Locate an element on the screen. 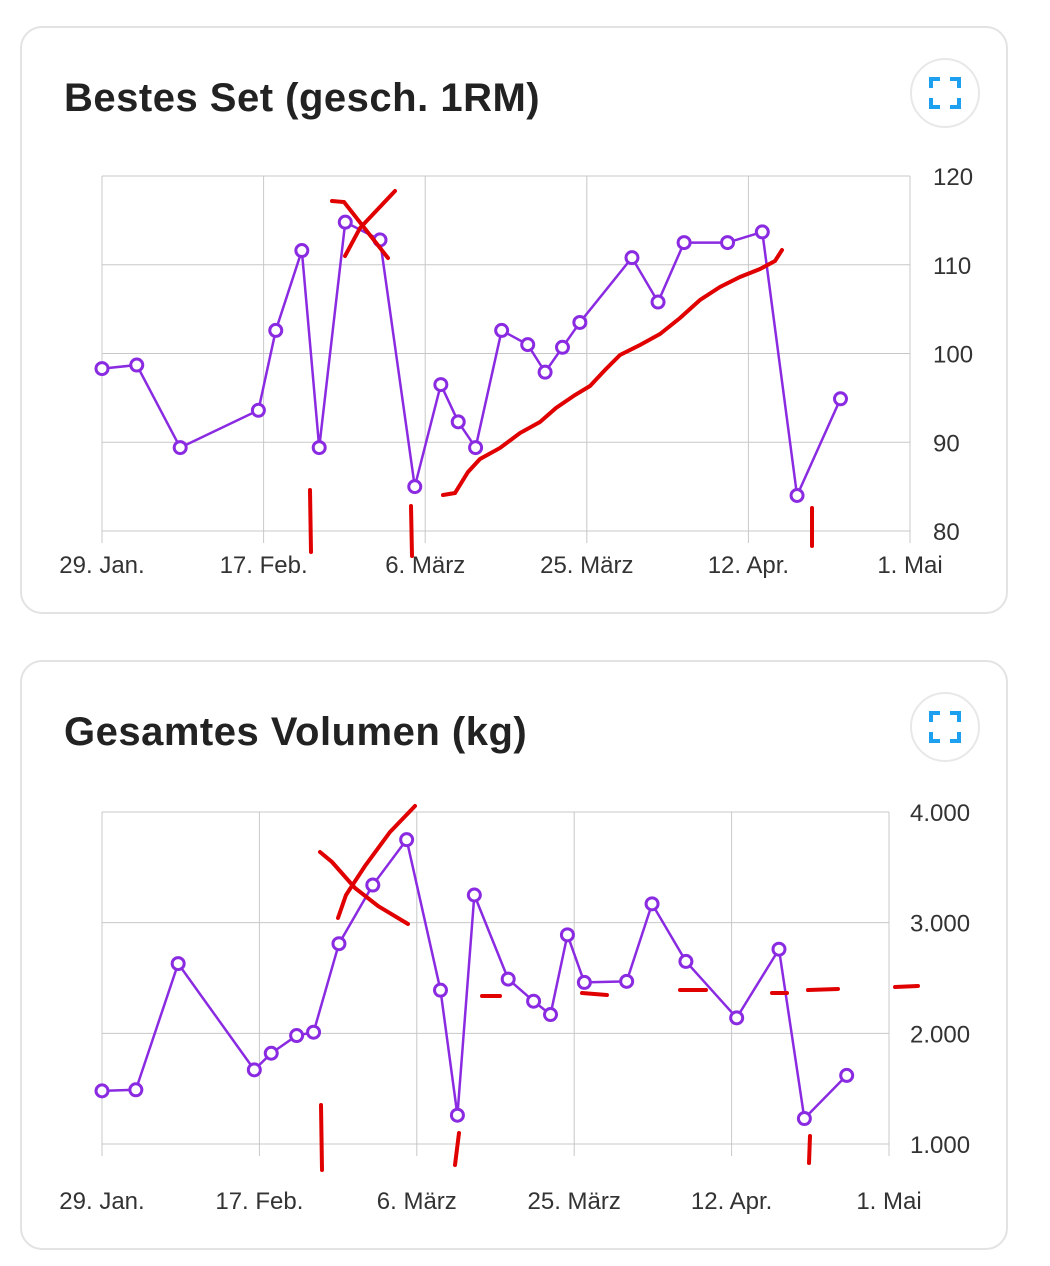  y-tick-label: 120 is located at coordinates (953, 177).